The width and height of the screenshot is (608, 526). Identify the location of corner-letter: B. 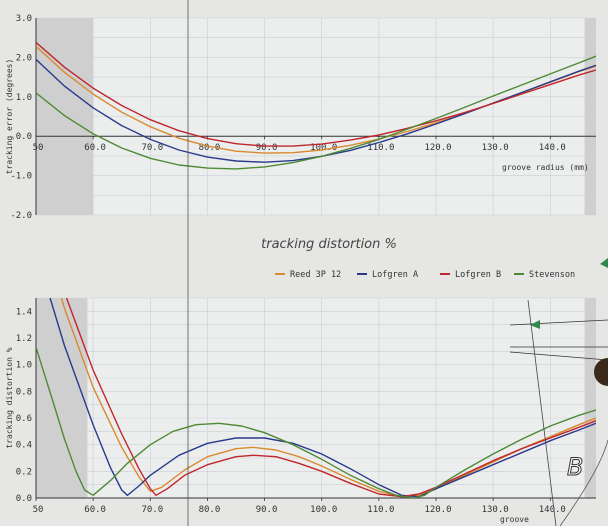
(575, 467).